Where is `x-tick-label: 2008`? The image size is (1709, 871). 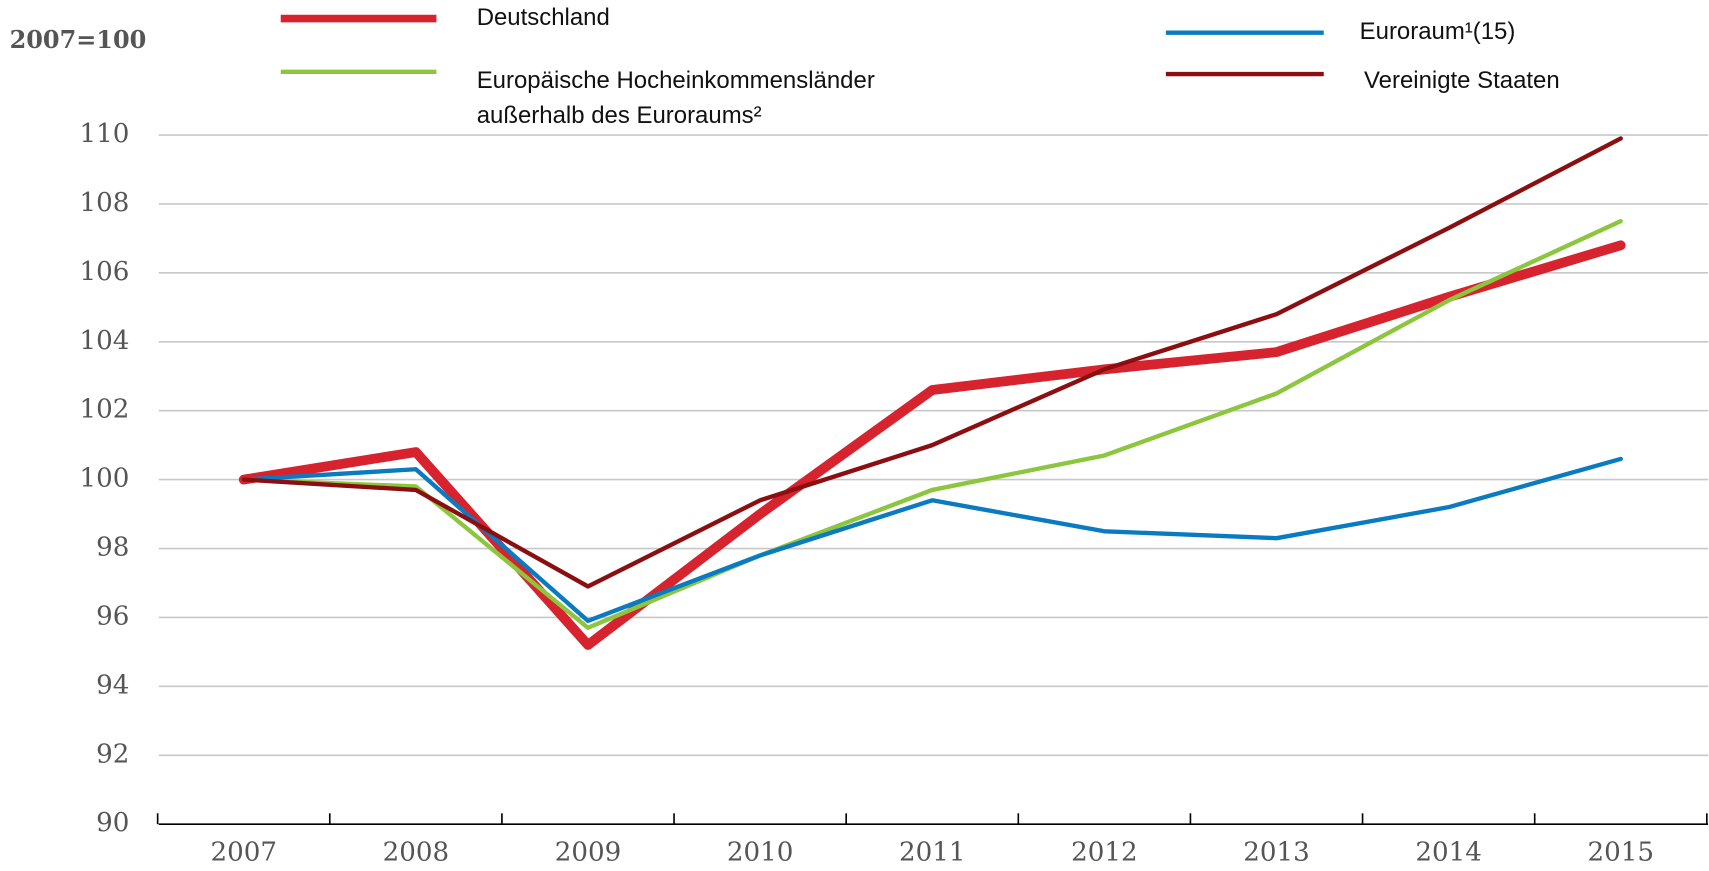 x-tick-label: 2008 is located at coordinates (416, 853).